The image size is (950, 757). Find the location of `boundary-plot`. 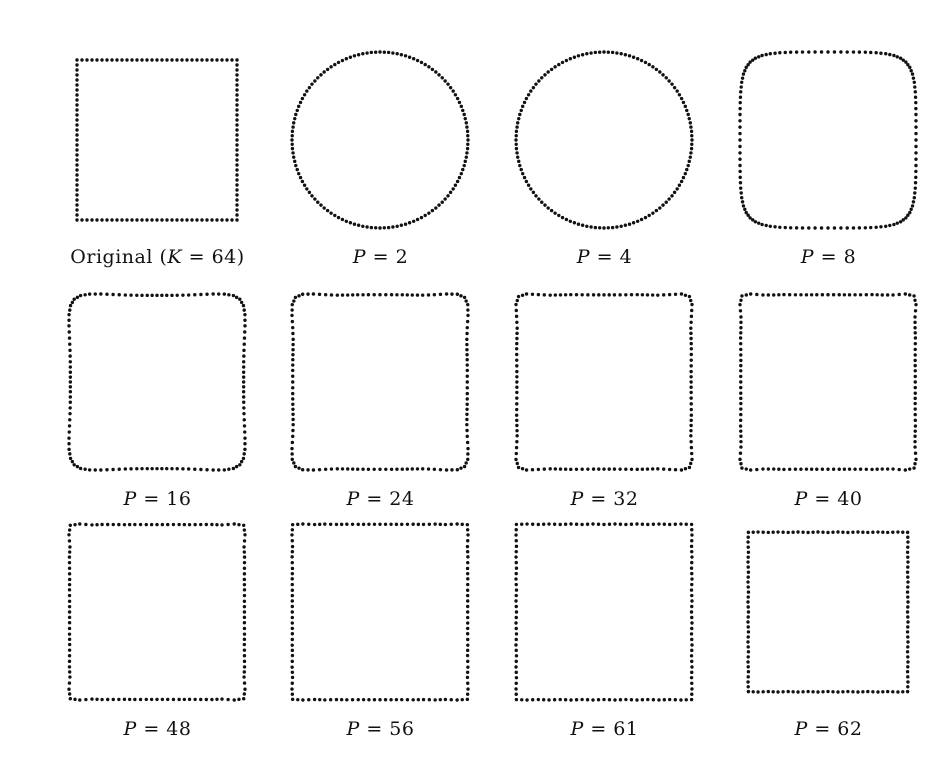

boundary-plot is located at coordinates (380, 382).